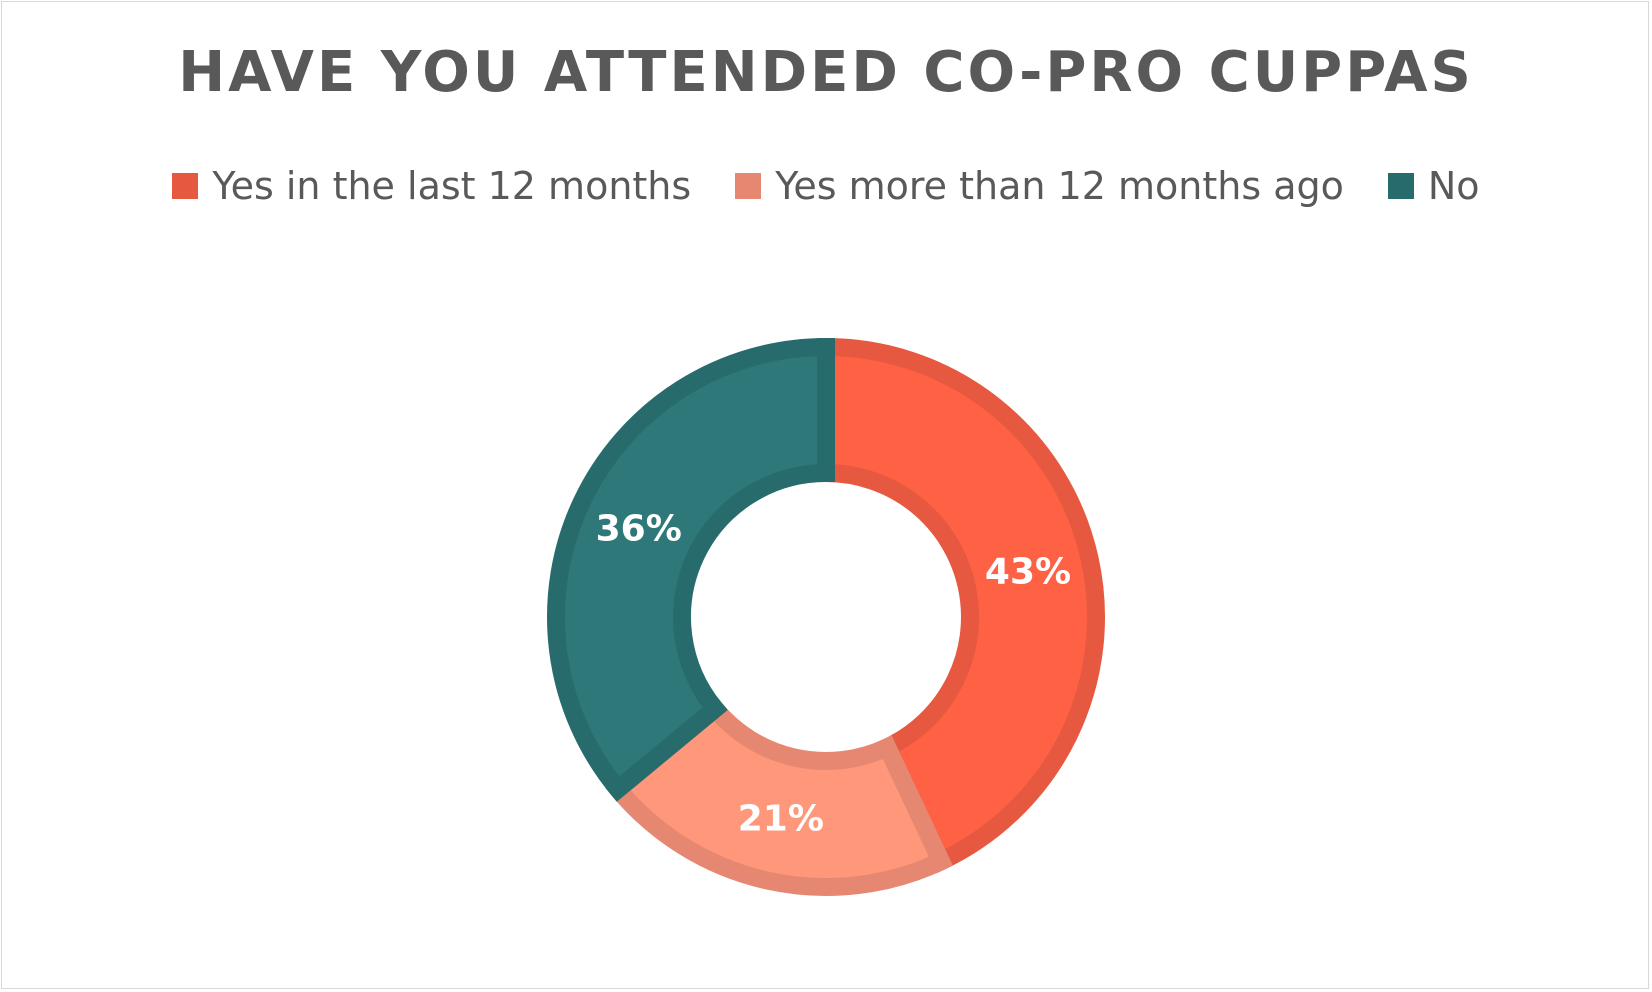  I want to click on slice-yes-last-12-months, so click(961, 605).